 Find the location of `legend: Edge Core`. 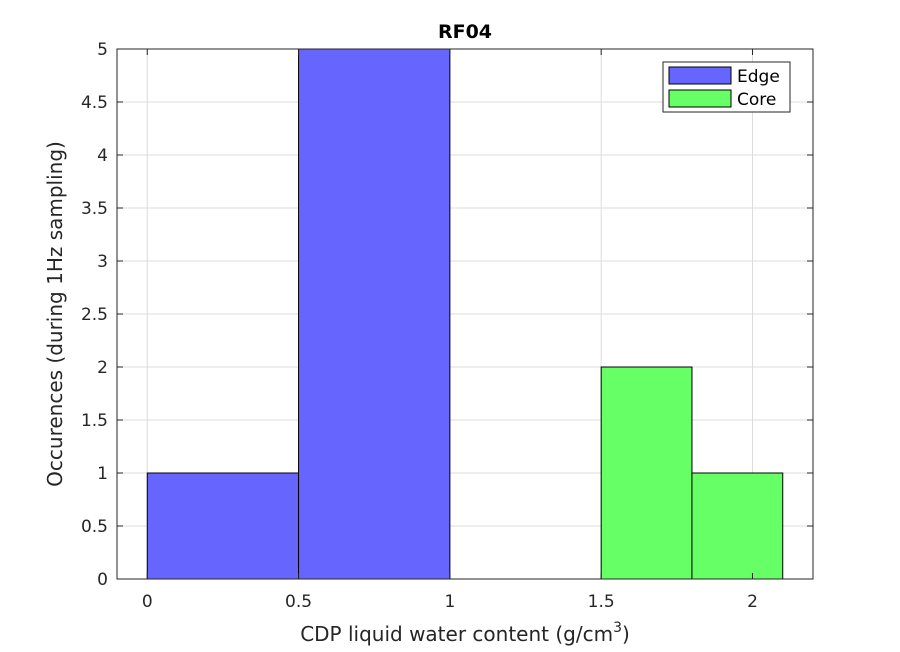

legend: Edge Core is located at coordinates (726, 87).